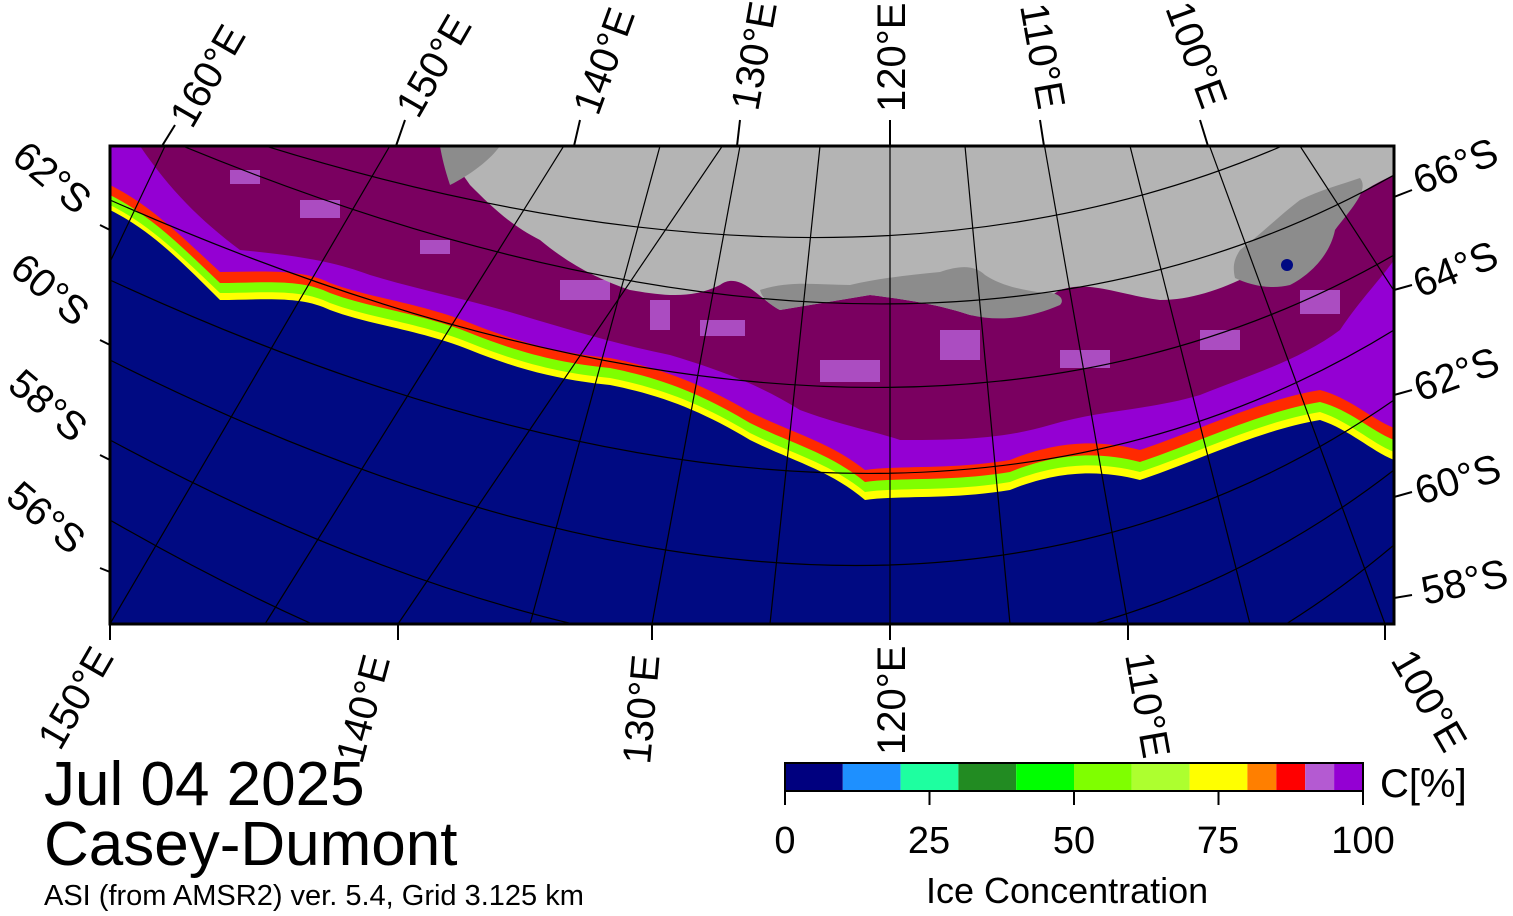 Image resolution: width=1513 pixels, height=916 pixels. What do you see at coordinates (204, 784) in the screenshot?
I see `map-date: Jul 04 2025` at bounding box center [204, 784].